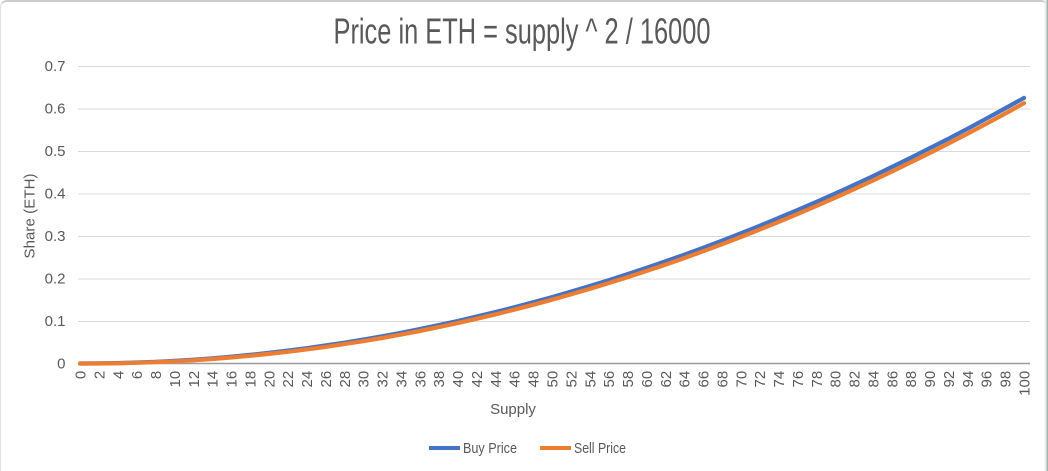 The width and height of the screenshot is (1048, 471). What do you see at coordinates (458, 379) in the screenshot?
I see `svg-text: 40` at bounding box center [458, 379].